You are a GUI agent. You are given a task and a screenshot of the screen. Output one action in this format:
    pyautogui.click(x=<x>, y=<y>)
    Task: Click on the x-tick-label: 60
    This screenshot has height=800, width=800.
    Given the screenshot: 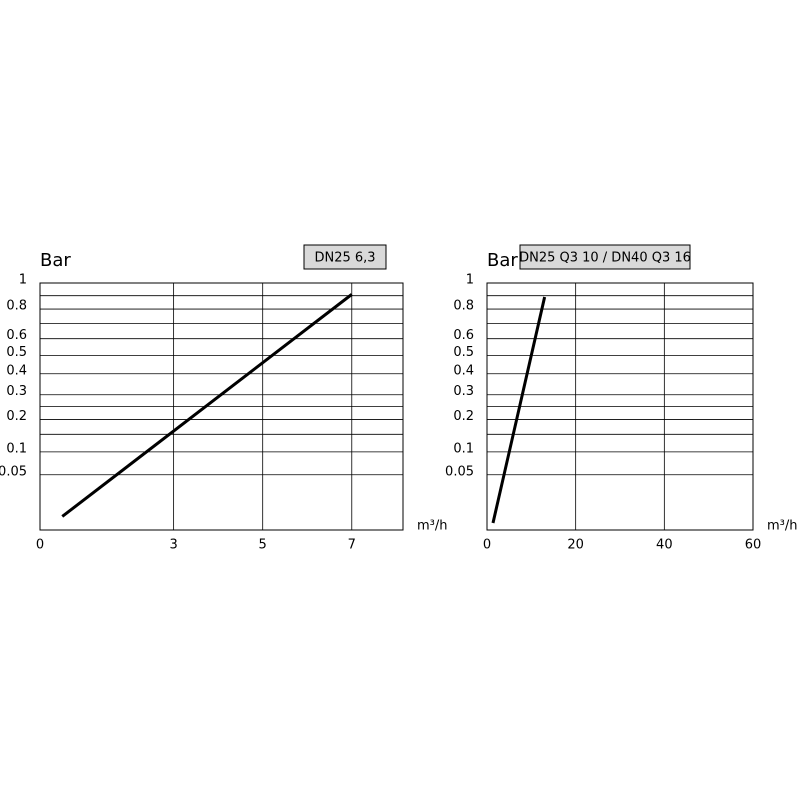 What is the action you would take?
    pyautogui.click(x=753, y=545)
    